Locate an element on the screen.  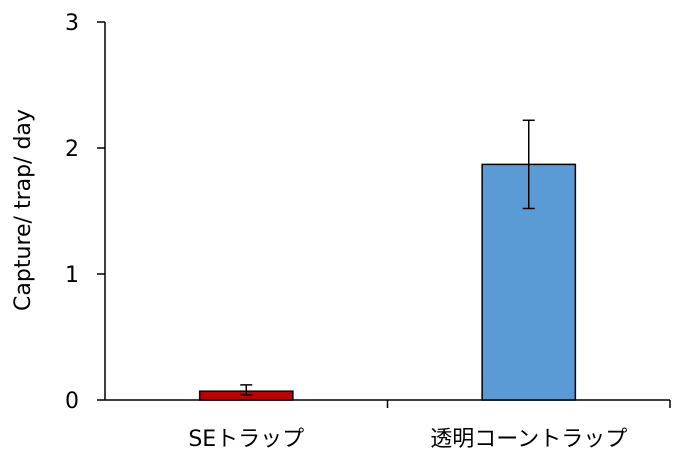
y-tick-label: 2 is located at coordinates (72, 149).